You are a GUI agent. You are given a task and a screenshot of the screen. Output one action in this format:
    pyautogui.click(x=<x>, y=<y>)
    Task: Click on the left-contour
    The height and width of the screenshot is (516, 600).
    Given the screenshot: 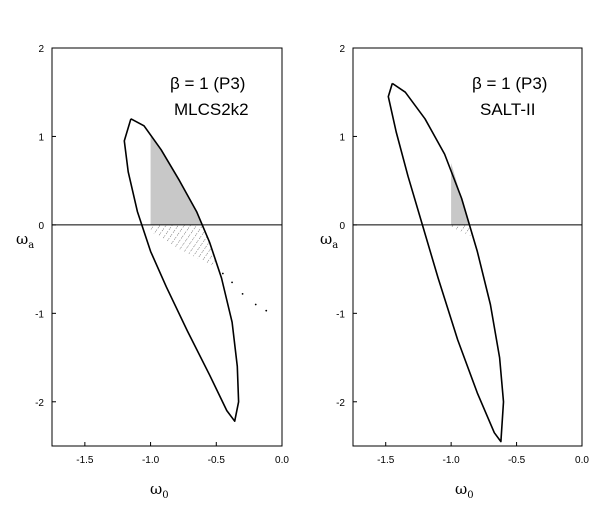 What is the action you would take?
    pyautogui.click(x=181, y=270)
    